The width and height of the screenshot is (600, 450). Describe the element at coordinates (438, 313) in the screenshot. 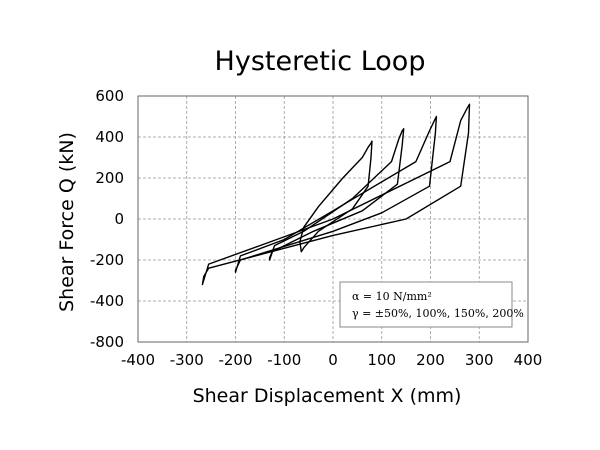

I see `annotation-gamma: γ = ±50%, 100%, 150%, 200%` at that location.